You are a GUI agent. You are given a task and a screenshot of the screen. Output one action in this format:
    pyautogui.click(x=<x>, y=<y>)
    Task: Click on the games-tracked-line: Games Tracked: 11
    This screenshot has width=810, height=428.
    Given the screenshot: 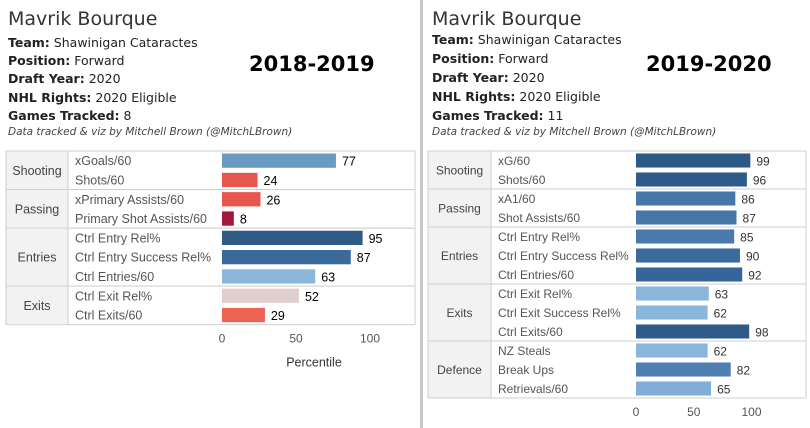 What is the action you would take?
    pyautogui.click(x=498, y=115)
    